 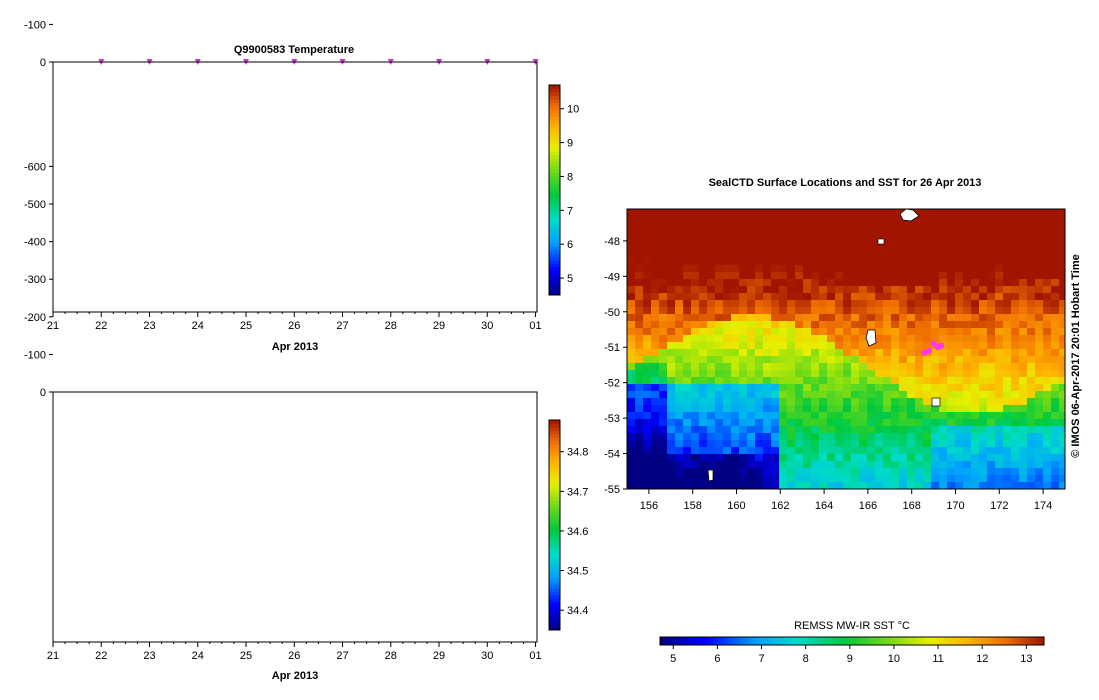 I want to click on salinity-x-tick-label: 26, so click(x=294, y=656).